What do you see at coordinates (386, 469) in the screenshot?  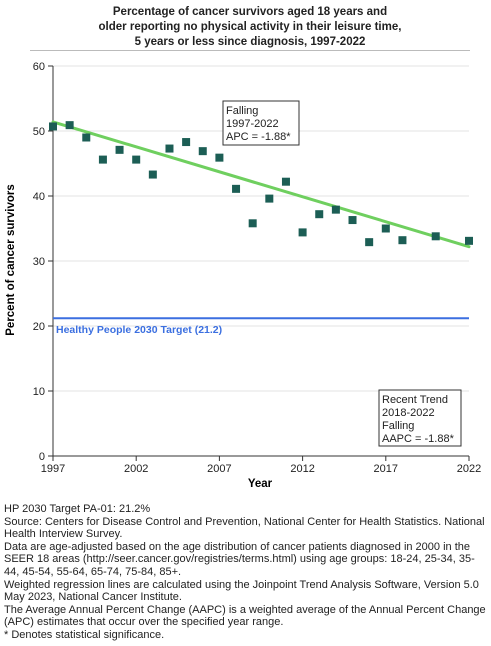 I see `x-tick-label-2017: 2017` at bounding box center [386, 469].